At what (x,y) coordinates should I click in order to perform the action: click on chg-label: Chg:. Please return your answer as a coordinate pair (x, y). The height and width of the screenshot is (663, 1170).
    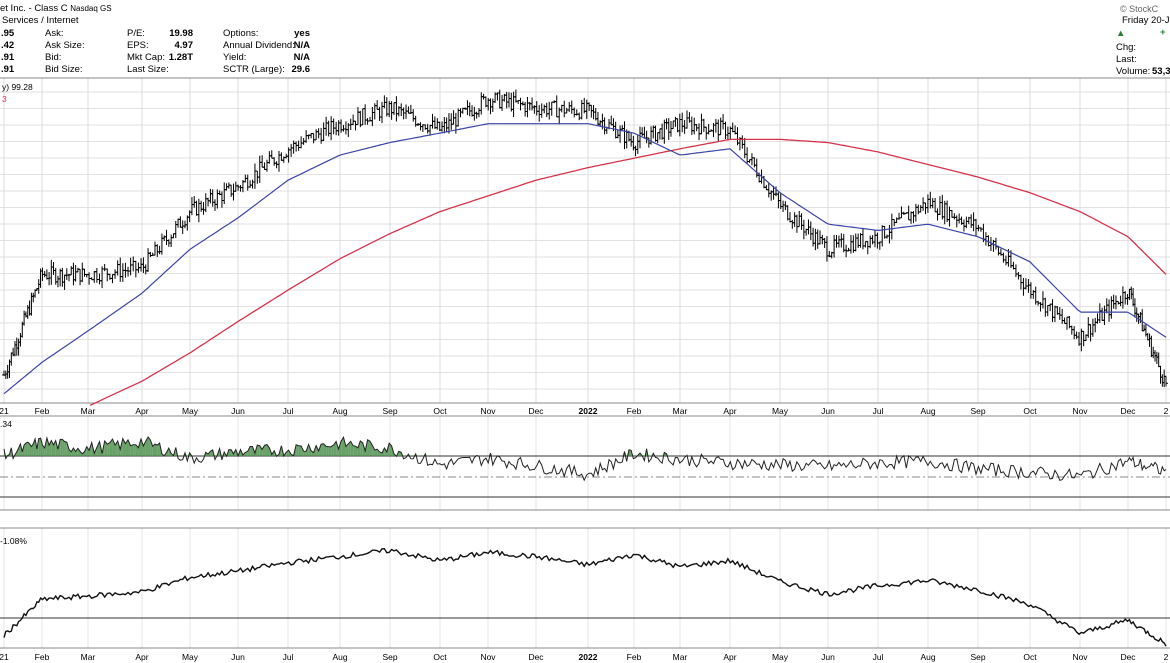
    Looking at the image, I should click on (1126, 47).